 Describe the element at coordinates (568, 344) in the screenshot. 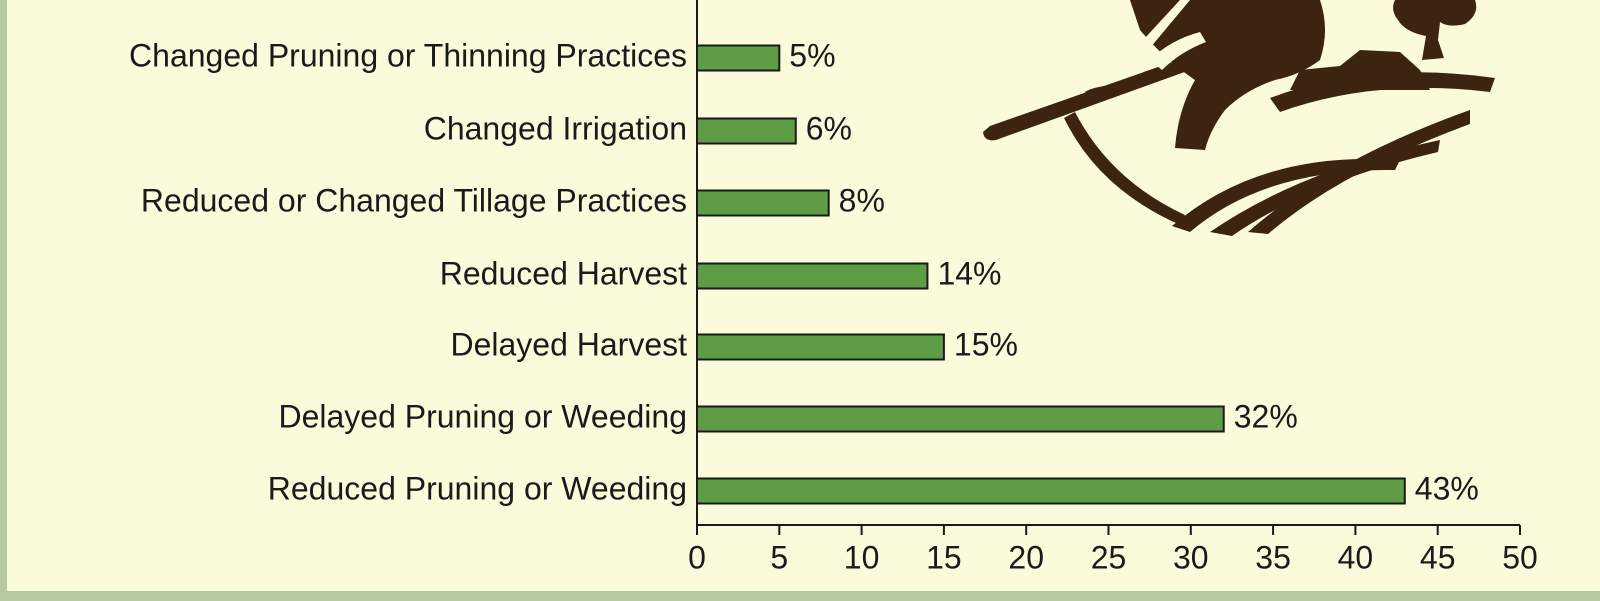

I see `category-label: Delayed Harvest` at that location.